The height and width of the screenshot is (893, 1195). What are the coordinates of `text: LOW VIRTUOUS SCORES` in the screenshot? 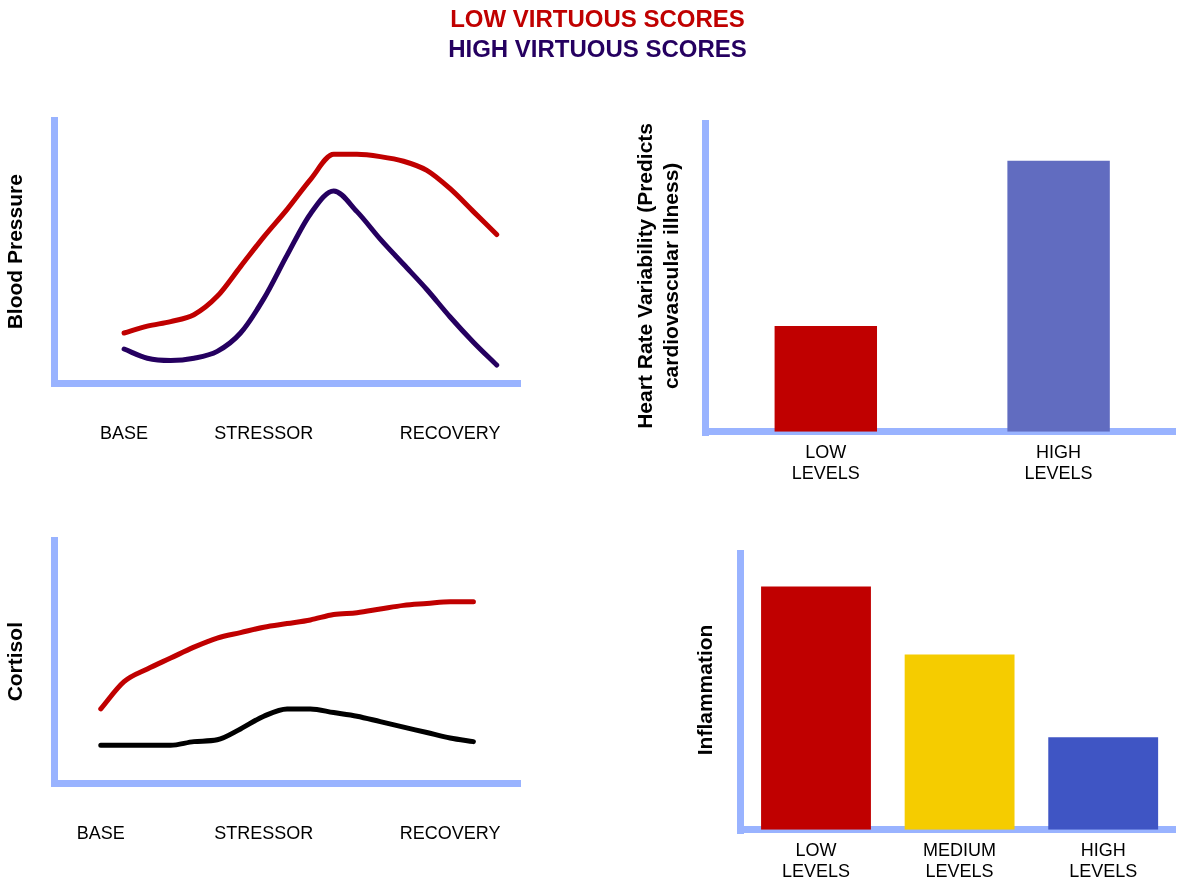 It's located at (597, 19).